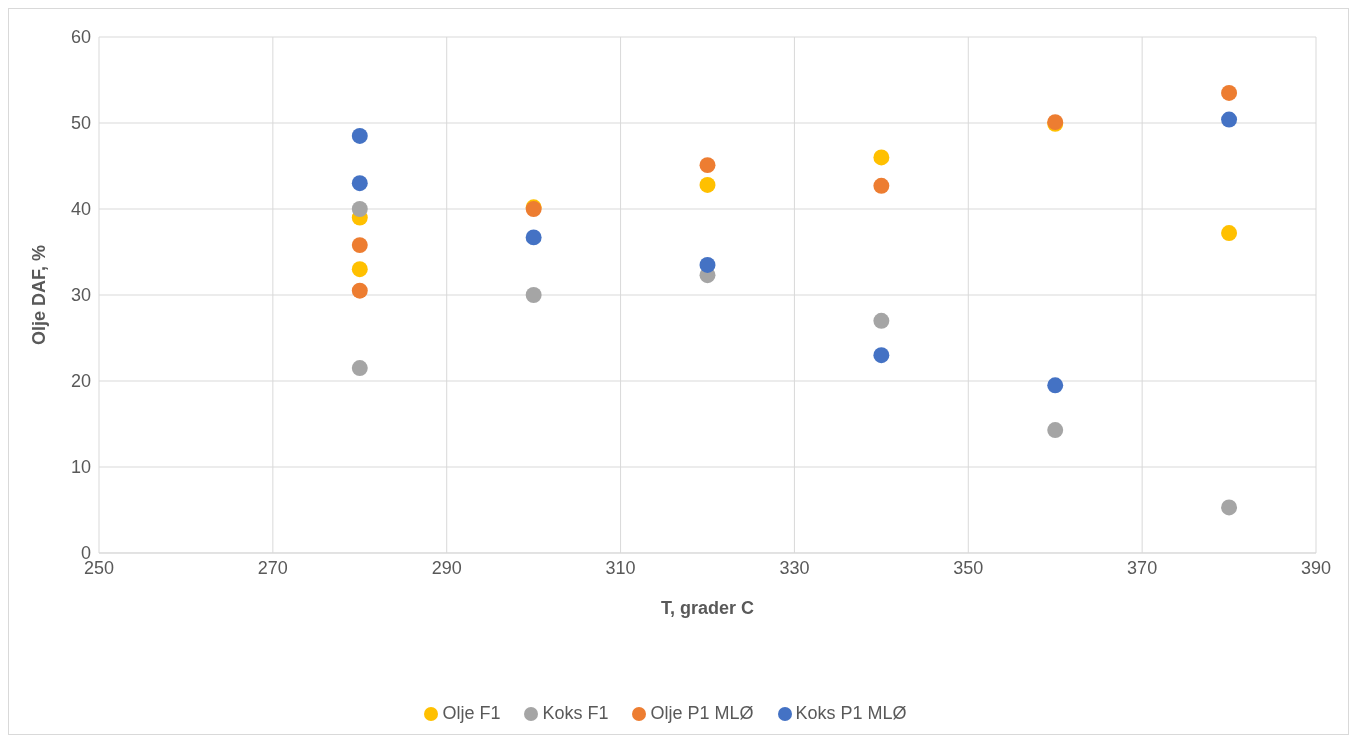  I want to click on y-tick-label: 20, so click(80, 381).